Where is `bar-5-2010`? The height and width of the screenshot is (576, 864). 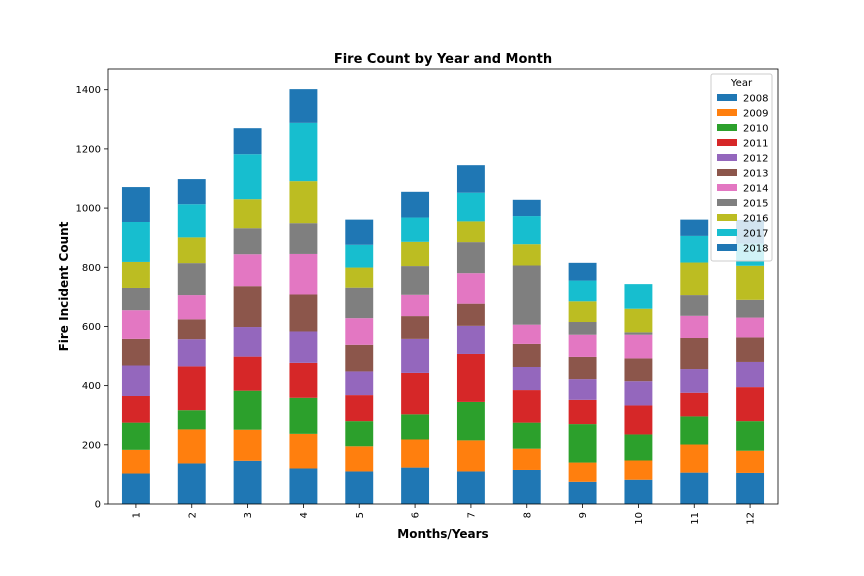 bar-5-2010 is located at coordinates (359, 434).